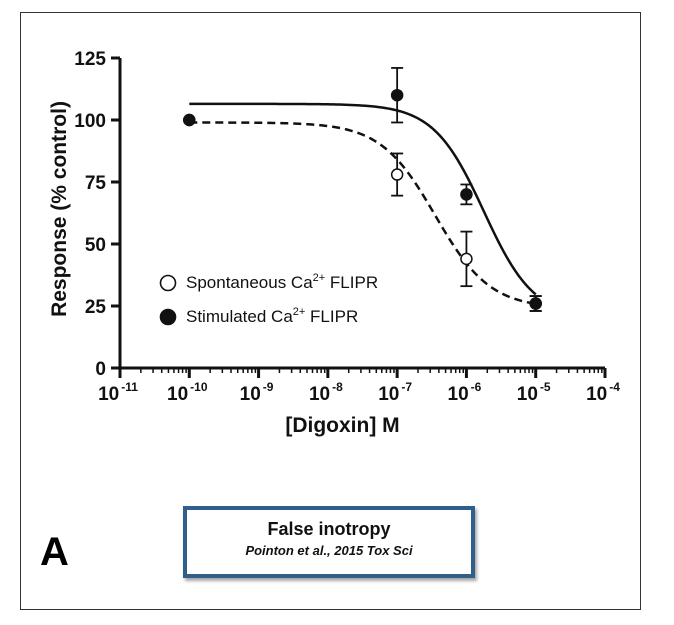 The image size is (674, 625). I want to click on y-tick-label: 75, so click(96, 183).